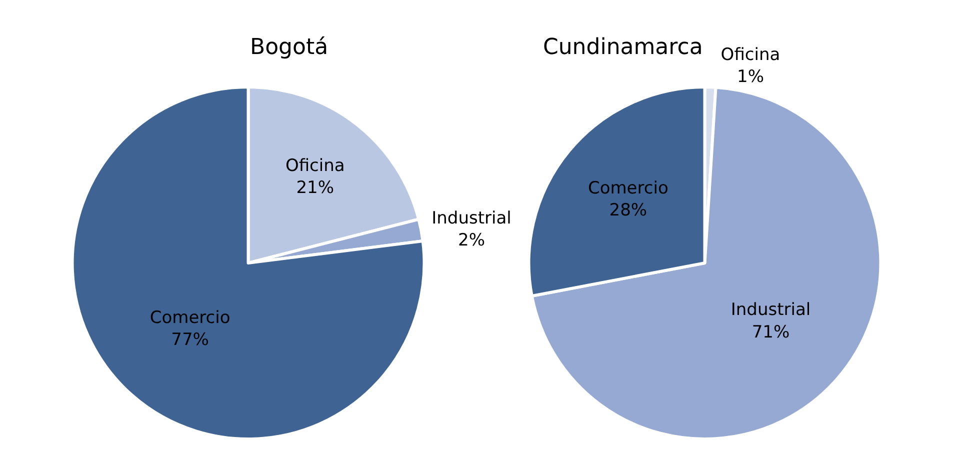 The height and width of the screenshot is (459, 953). Describe the element at coordinates (623, 47) in the screenshot. I see `chart-title: Cundinamarca` at that location.